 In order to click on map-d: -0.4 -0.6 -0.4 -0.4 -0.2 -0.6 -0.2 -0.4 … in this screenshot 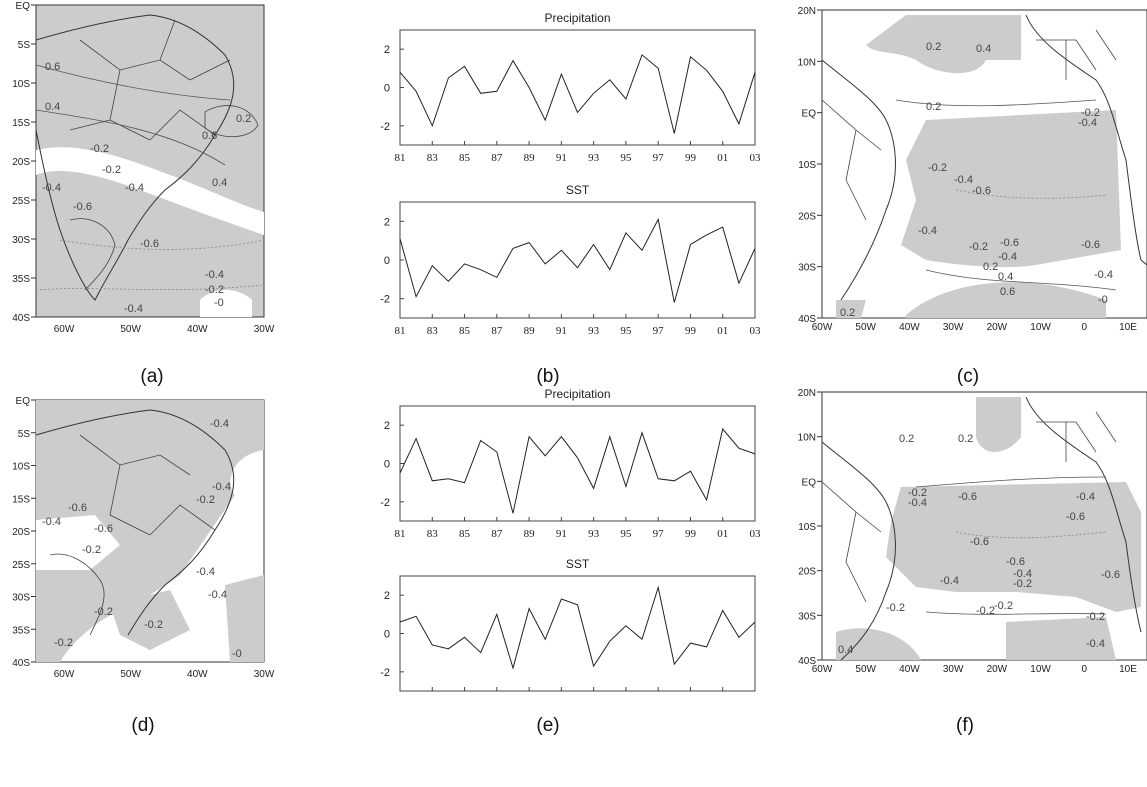, I will do `click(143, 538)`.